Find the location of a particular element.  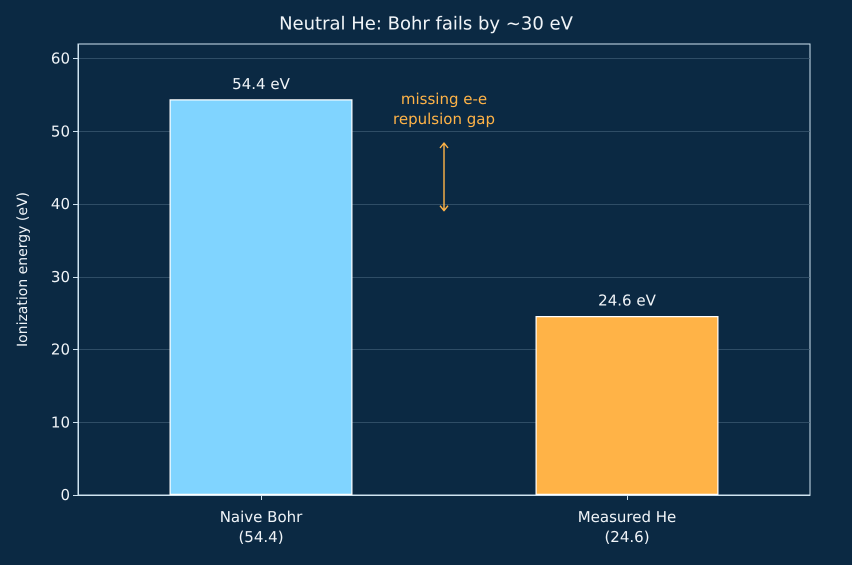

chart-title: Neutral He: Bohr fails by ~30 eV is located at coordinates (426, 24).